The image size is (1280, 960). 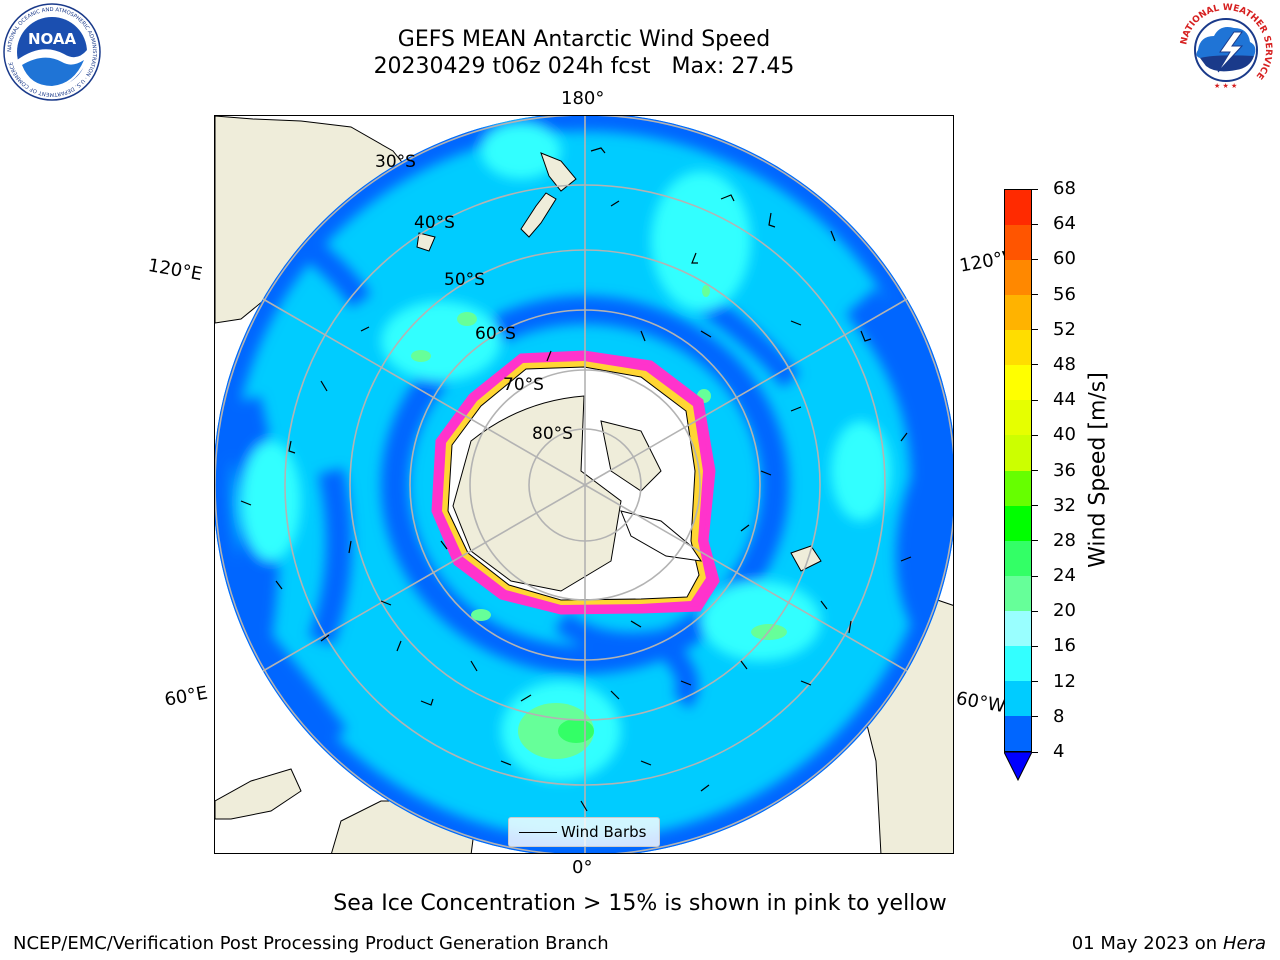 What do you see at coordinates (1226, 50) in the screenshot?
I see `nws-logo: NATIONAL WEATHER SERVICE ★ ★ ★` at bounding box center [1226, 50].